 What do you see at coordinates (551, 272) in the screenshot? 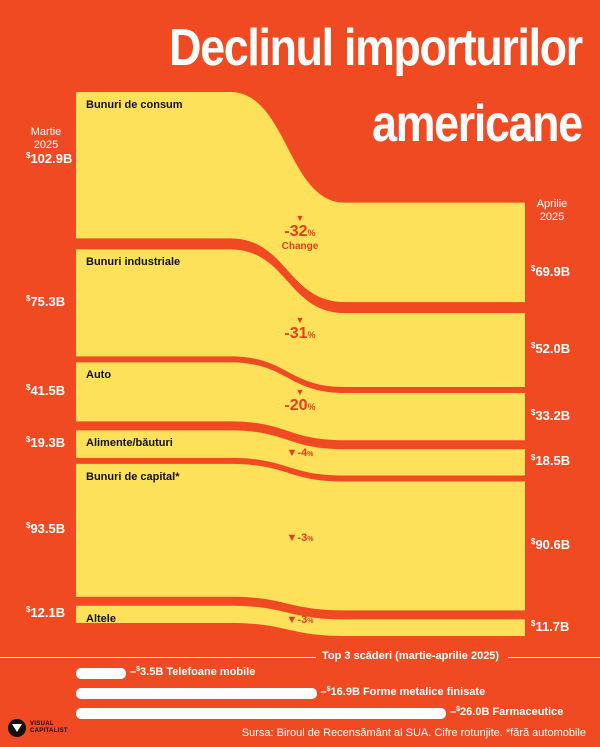
I see `april-value-bunuri-de-consum: $69.9B` at bounding box center [551, 272].